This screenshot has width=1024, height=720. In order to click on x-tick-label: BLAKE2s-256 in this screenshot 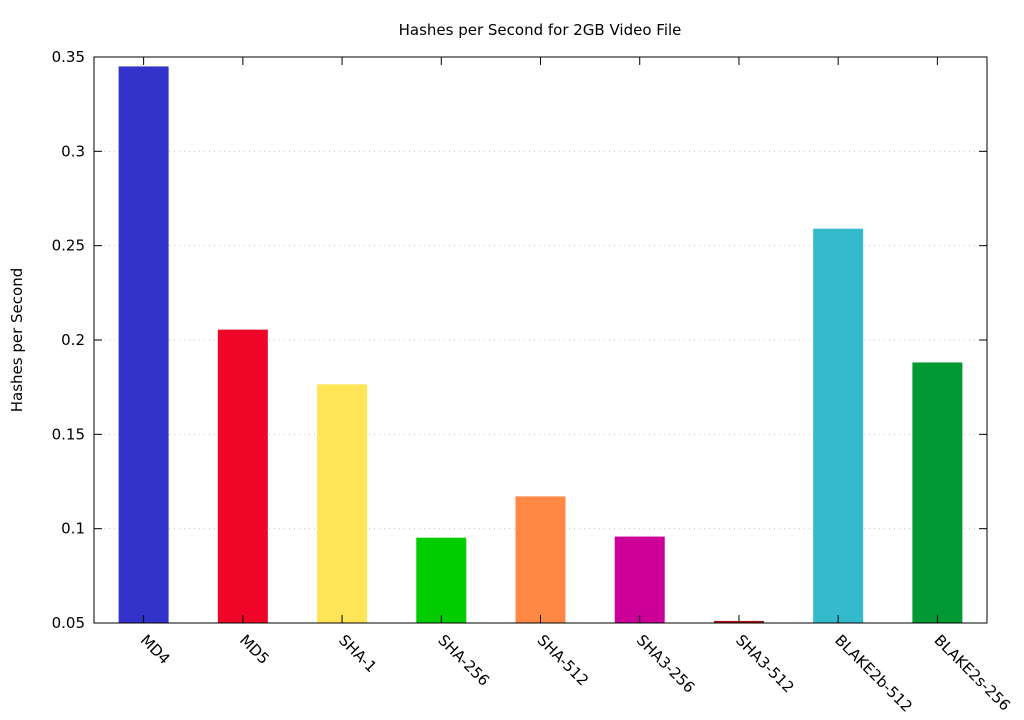, I will do `click(972, 672)`.